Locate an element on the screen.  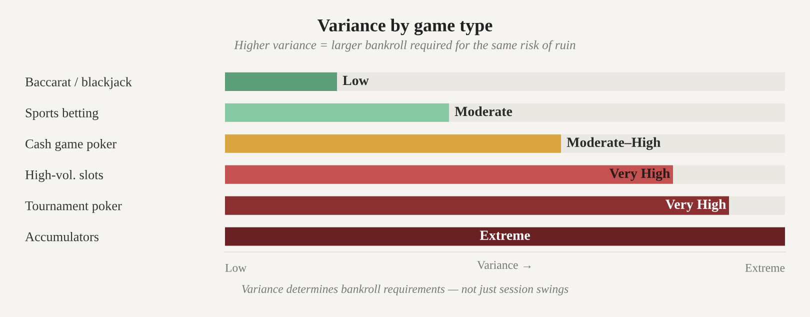
y-tick-label: High-vol. slots is located at coordinates (64, 176).